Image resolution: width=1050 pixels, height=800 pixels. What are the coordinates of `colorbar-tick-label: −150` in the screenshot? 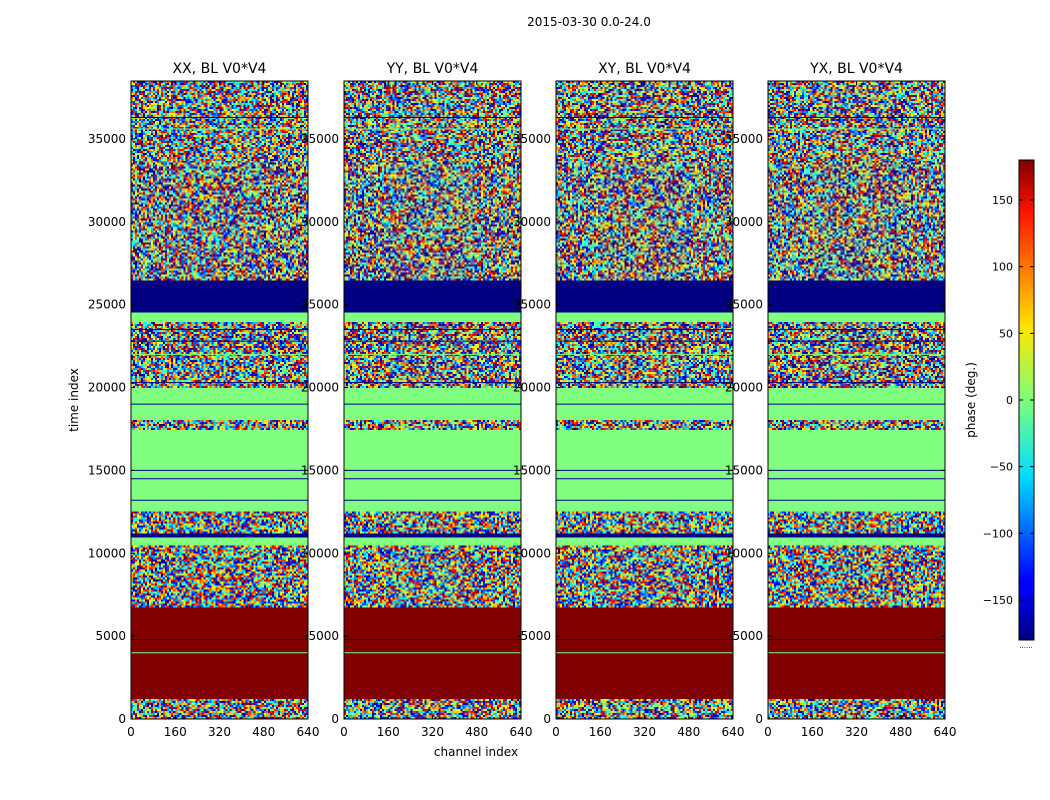 It's located at (998, 600).